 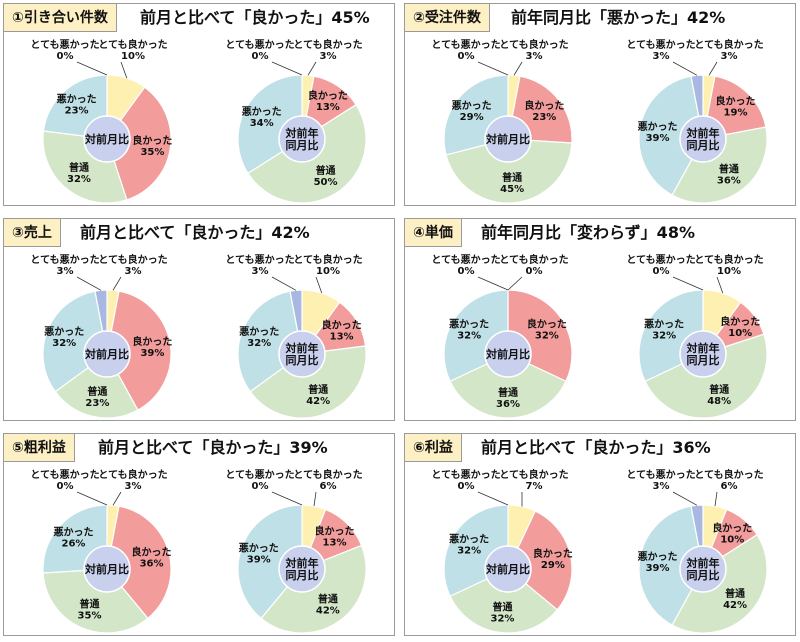 What do you see at coordinates (60, 18) in the screenshot?
I see `panel-tag: ①引き合い件数` at bounding box center [60, 18].